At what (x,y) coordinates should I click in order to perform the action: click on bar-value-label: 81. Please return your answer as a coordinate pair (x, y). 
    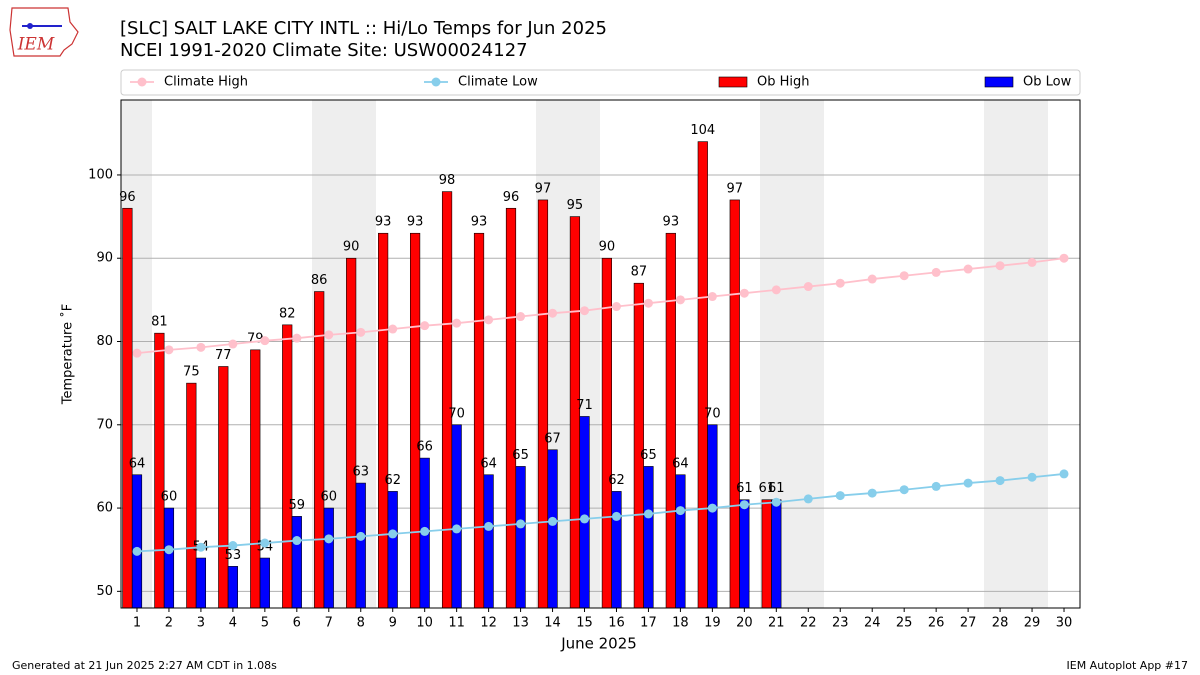
    Looking at the image, I should click on (159, 322).